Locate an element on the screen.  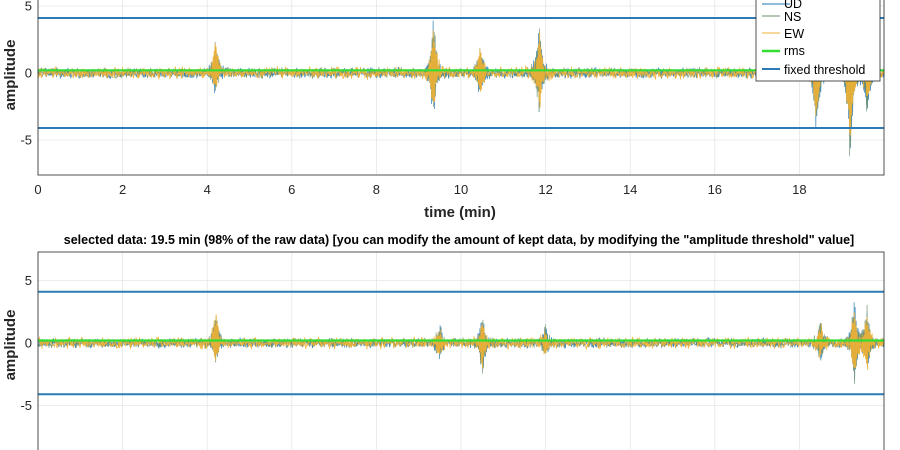
x-tick-label: 8 is located at coordinates (376, 189).